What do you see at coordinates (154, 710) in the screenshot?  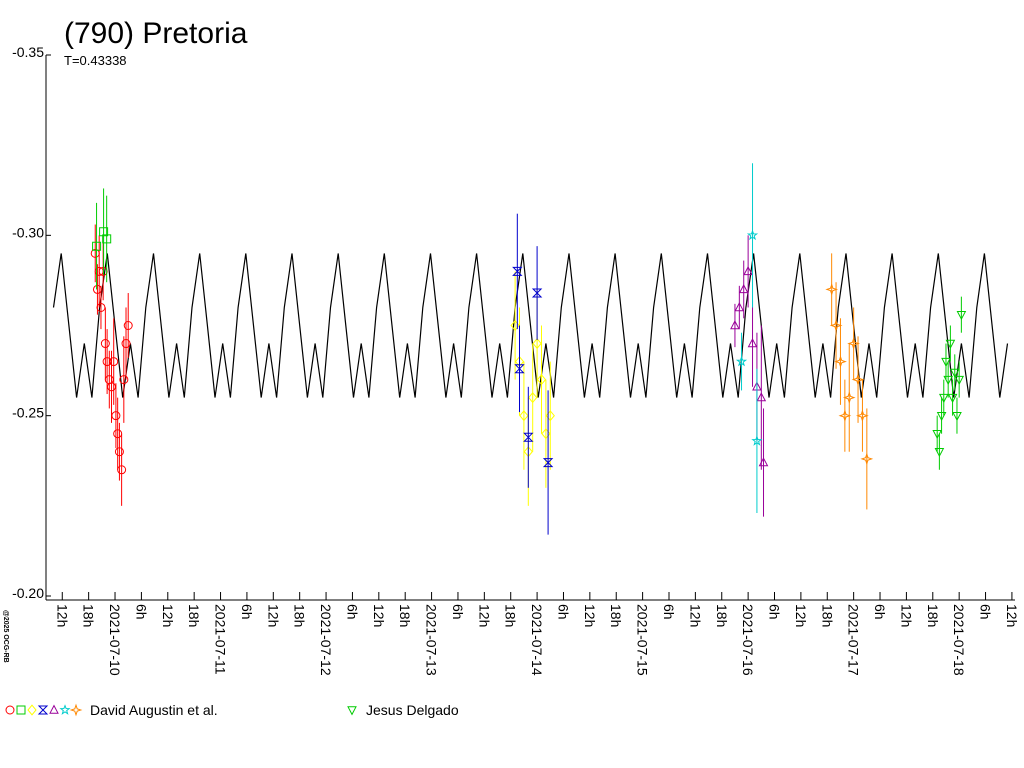 I see `legend-label: David Augustin et al.` at bounding box center [154, 710].